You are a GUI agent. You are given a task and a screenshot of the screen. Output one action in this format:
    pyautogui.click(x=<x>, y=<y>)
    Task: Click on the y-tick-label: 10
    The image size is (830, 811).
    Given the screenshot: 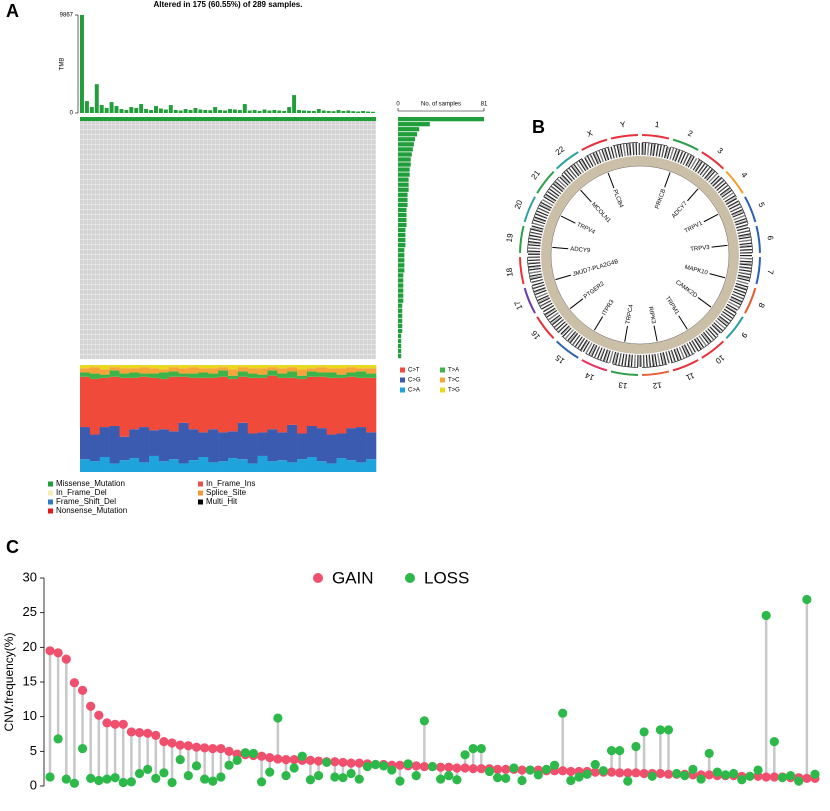 What is the action you would take?
    pyautogui.click(x=30, y=715)
    